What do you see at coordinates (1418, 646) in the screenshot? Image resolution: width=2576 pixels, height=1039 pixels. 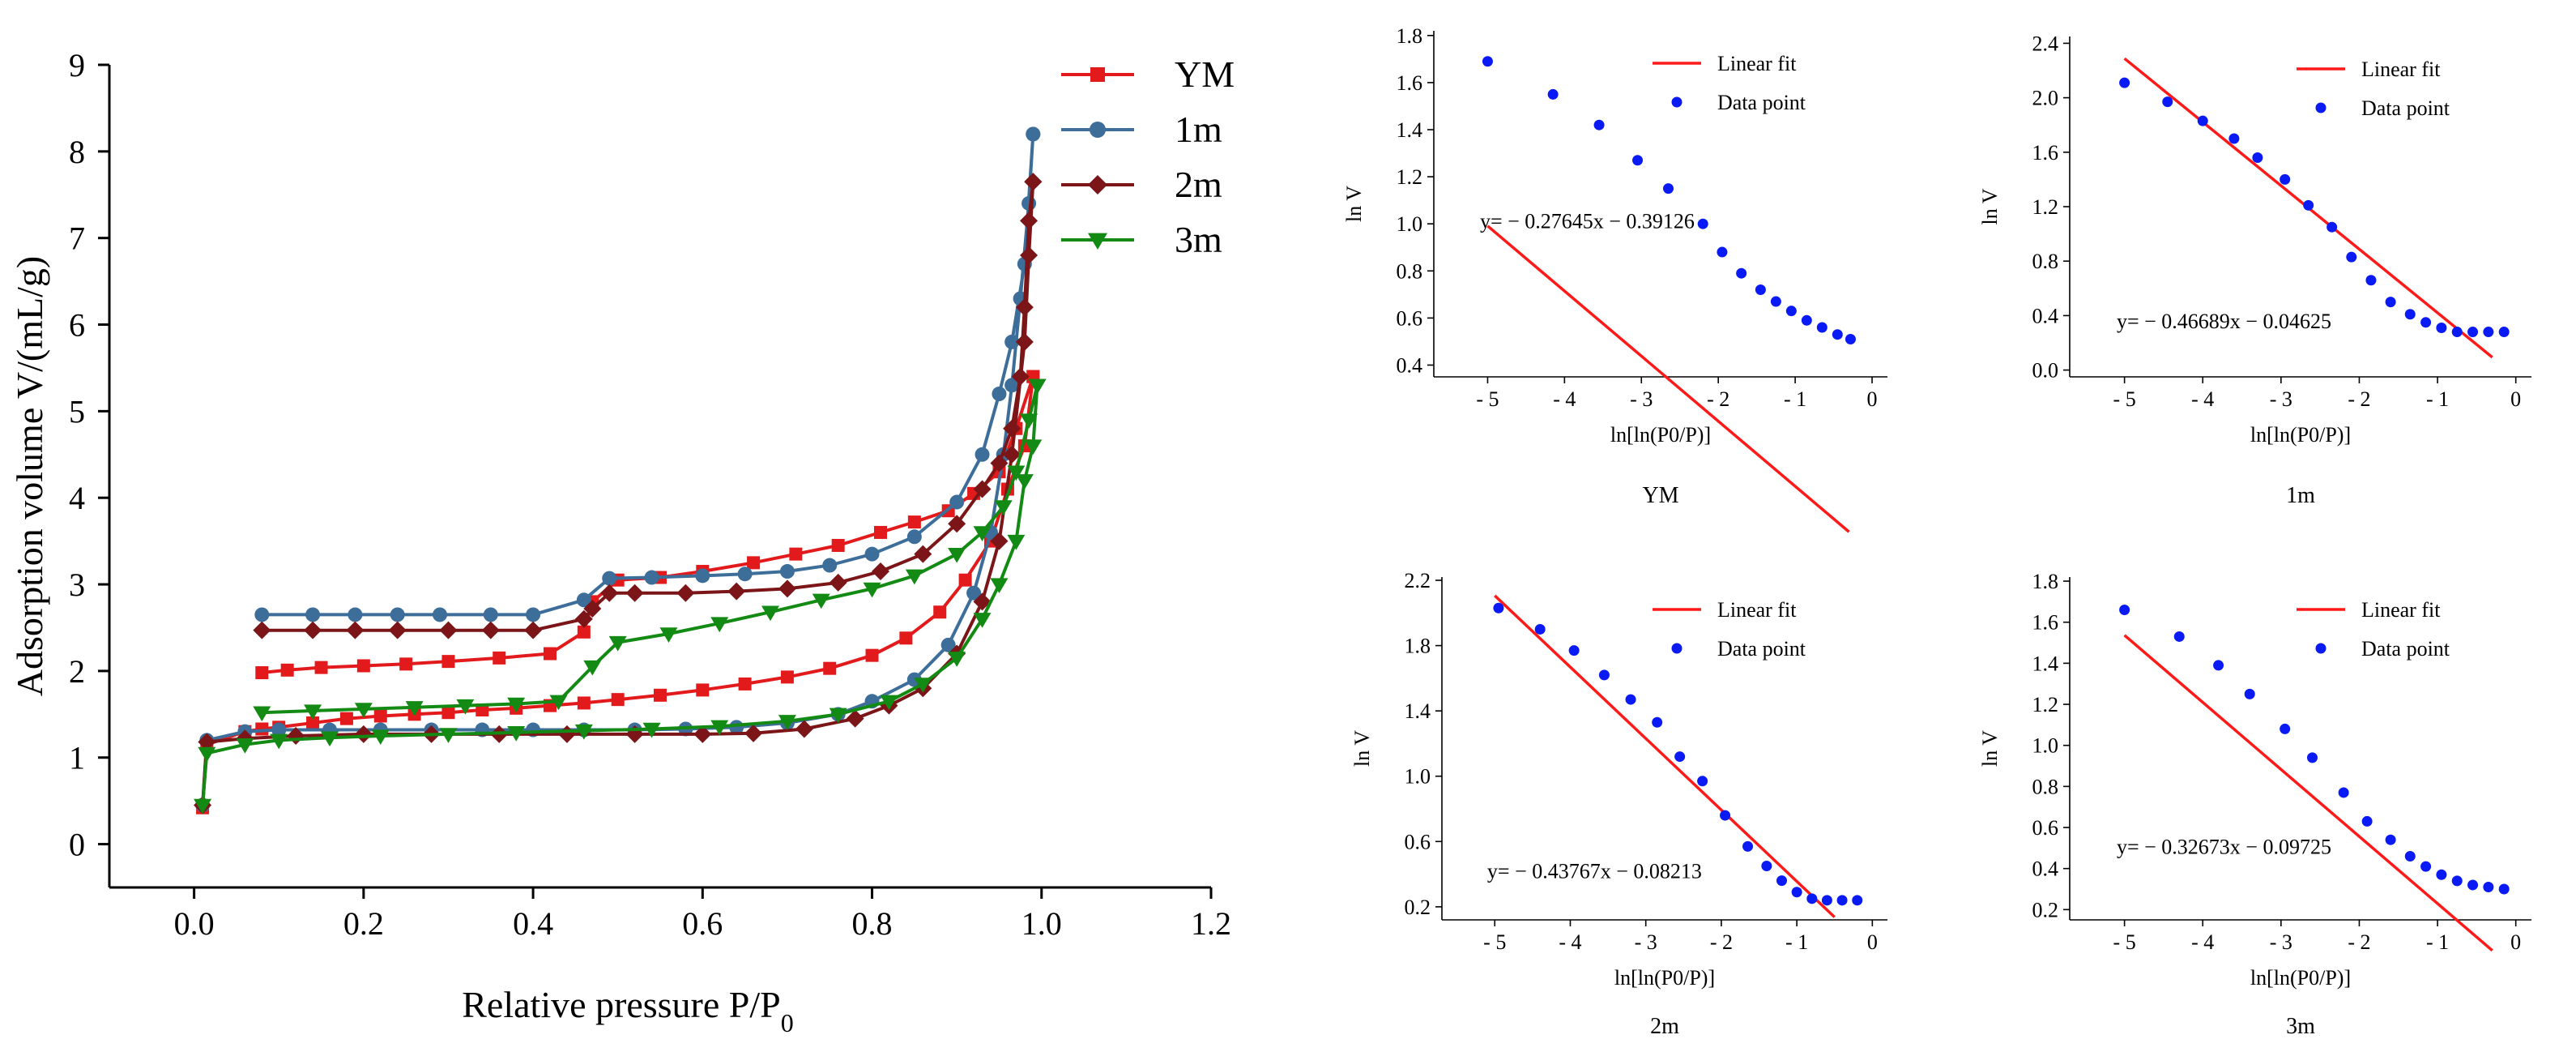 I see `panel-y-tick-label: 1.8` at bounding box center [1418, 646].